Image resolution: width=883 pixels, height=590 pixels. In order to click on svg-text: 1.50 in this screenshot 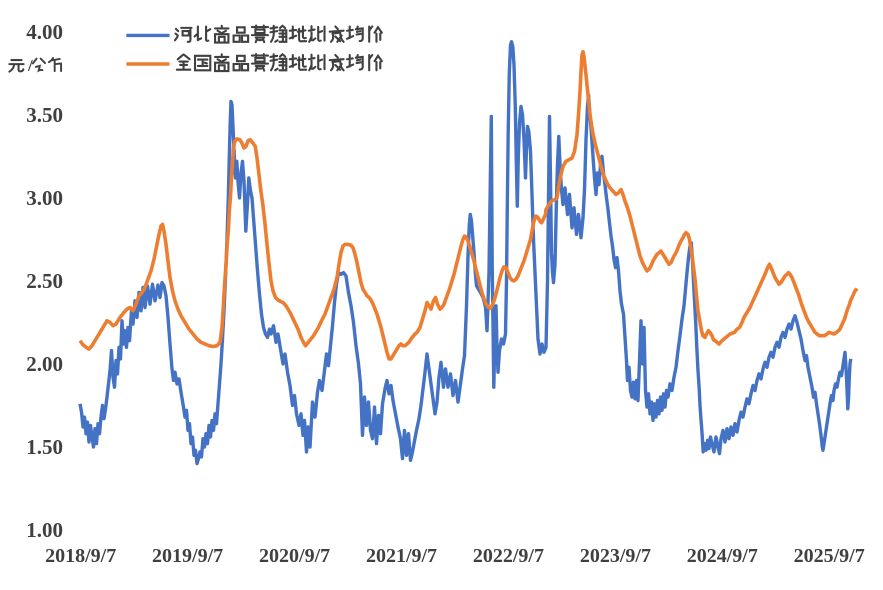, I will do `click(44, 447)`.